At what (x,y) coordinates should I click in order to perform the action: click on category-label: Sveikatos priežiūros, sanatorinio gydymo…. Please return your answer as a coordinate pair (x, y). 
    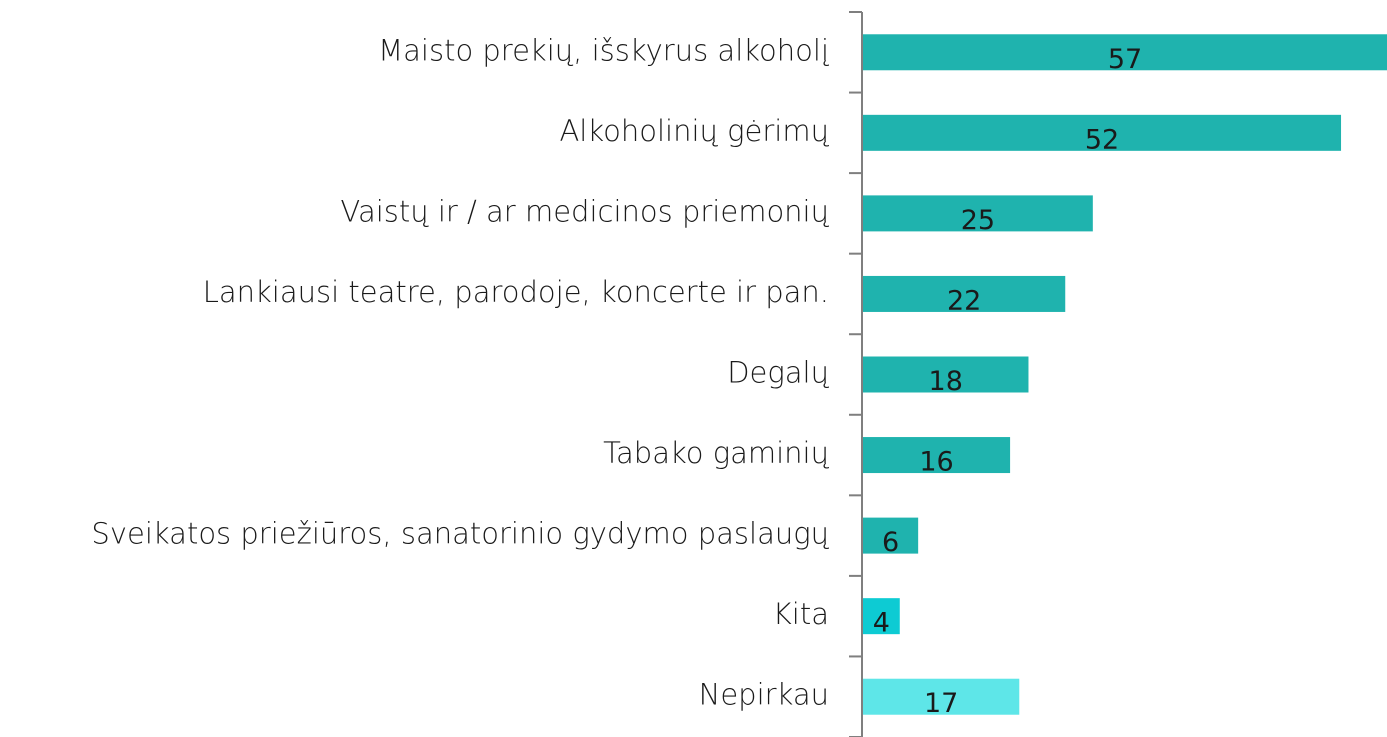
    Looking at the image, I should click on (460, 534).